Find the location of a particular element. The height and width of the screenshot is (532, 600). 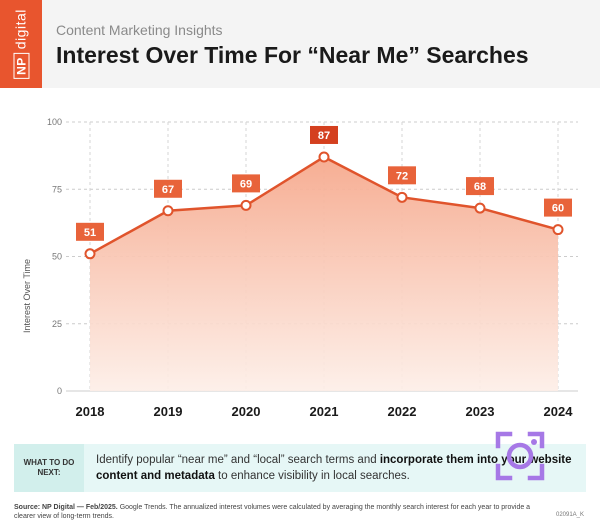

callout-tag: WHAT TO DO NEXT: is located at coordinates (49, 468).